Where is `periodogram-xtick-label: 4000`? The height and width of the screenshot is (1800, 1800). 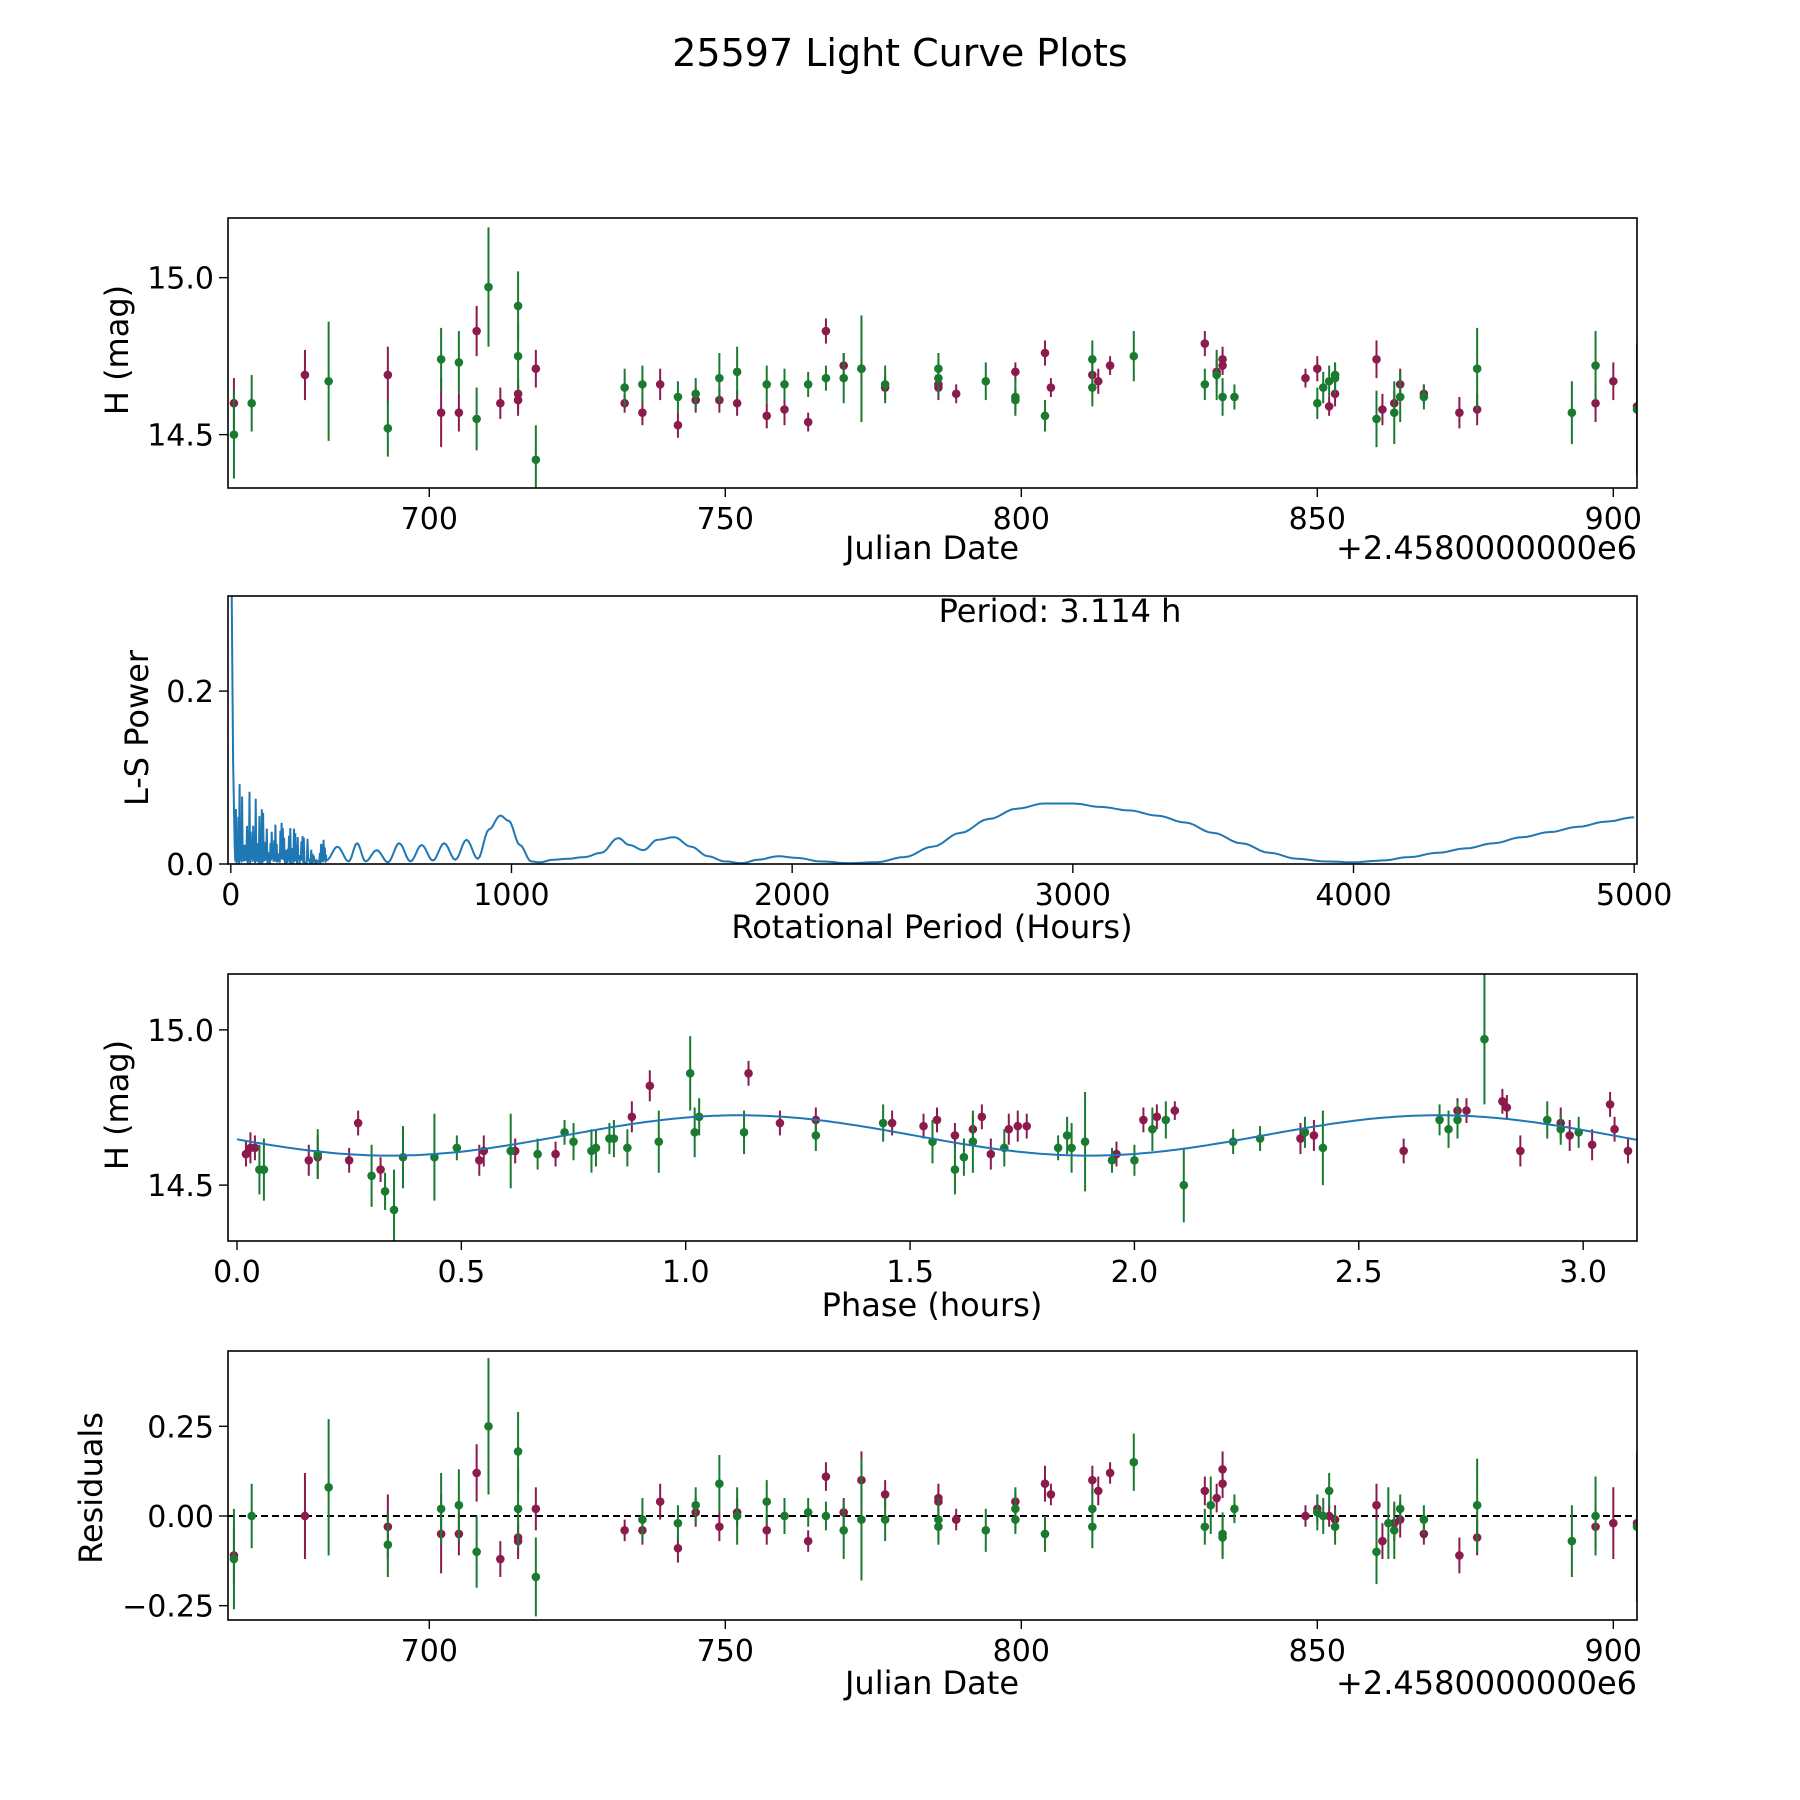 periodogram-xtick-label: 4000 is located at coordinates (1353, 895).